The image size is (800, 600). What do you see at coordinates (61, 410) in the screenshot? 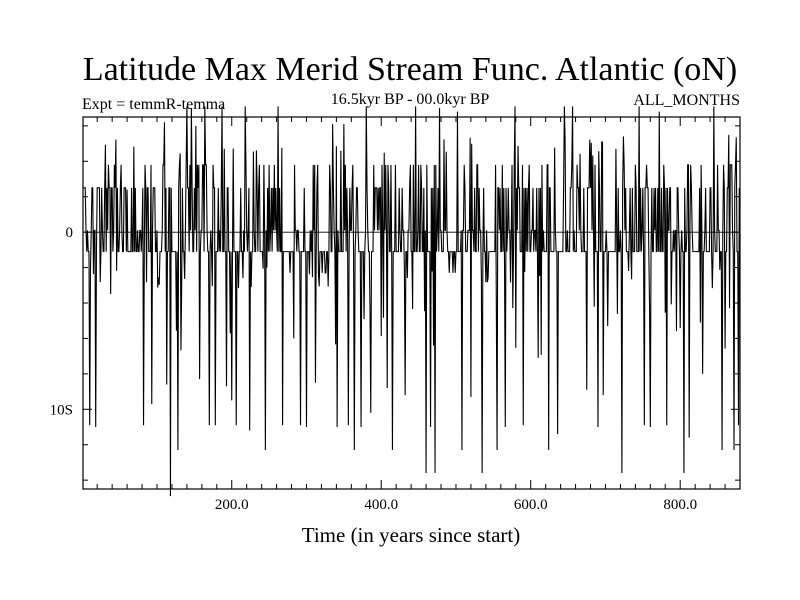
I see `y-tick-label: 10S` at bounding box center [61, 410].